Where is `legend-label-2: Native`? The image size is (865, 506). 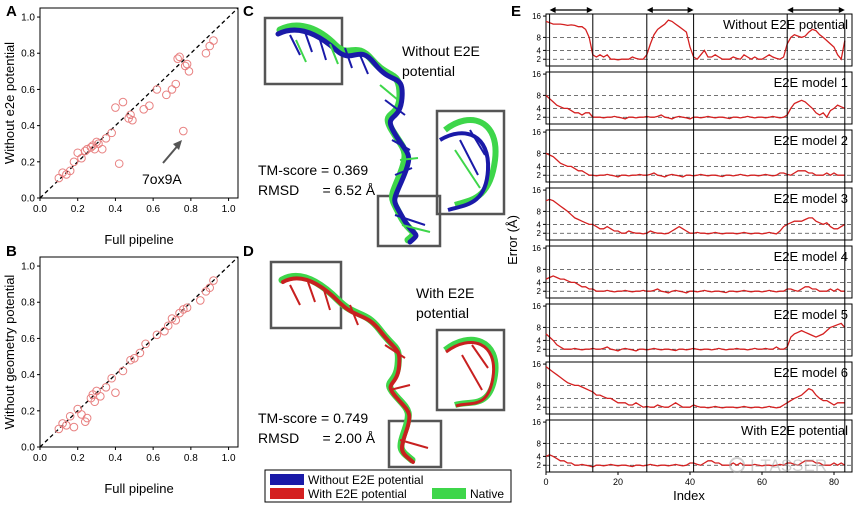
legend-label-2: Native is located at coordinates (487, 494).